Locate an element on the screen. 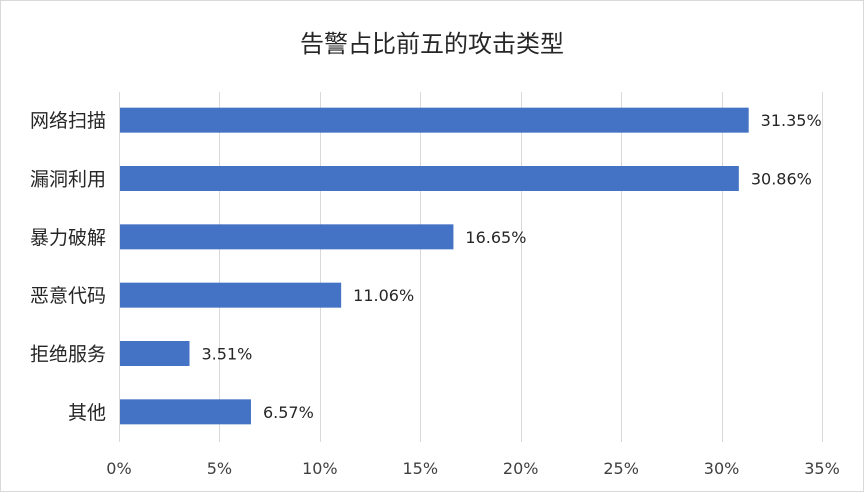 This screenshot has width=864, height=492. data-label: 30.86% is located at coordinates (781, 179).